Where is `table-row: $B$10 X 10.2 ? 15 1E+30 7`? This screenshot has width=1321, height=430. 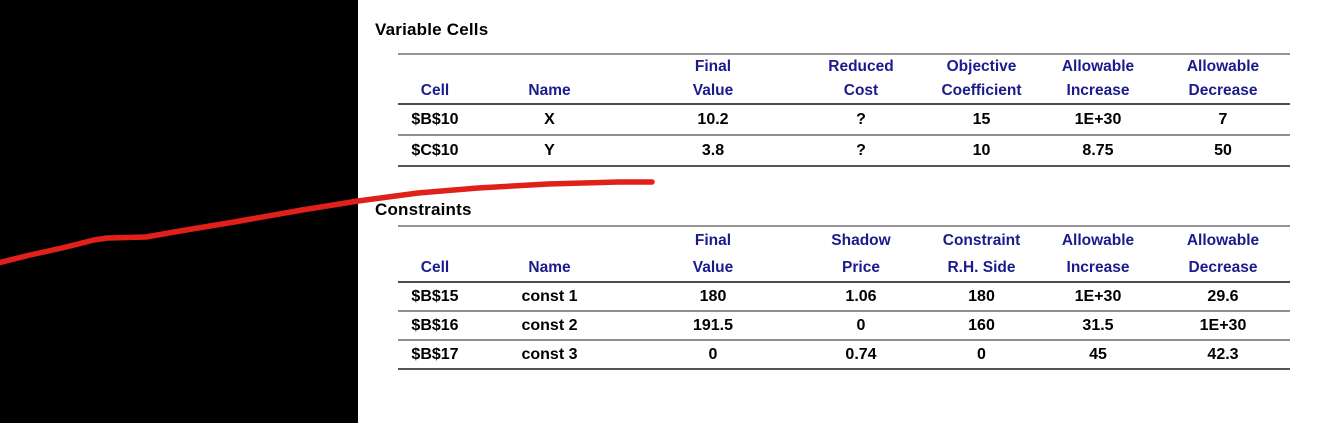
table-row: $B$10 X 10.2 ? 15 1E+30 7 is located at coordinates (844, 120).